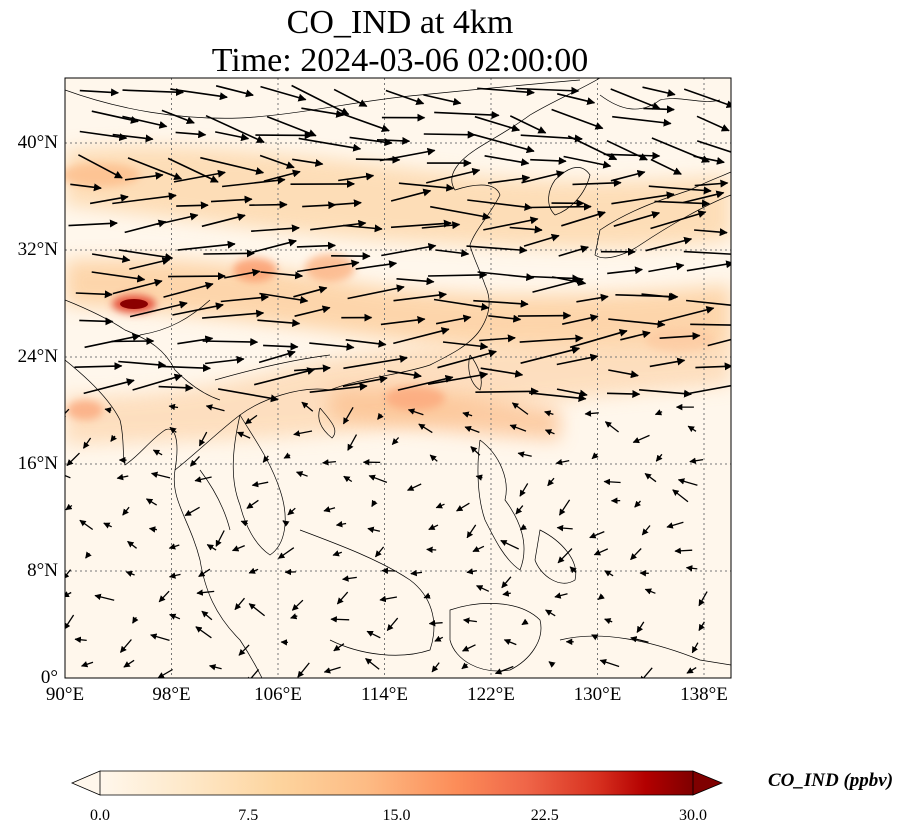 The height and width of the screenshot is (836, 915). Describe the element at coordinates (384, 694) in the screenshot. I see `longitude-tick-label: 114°E` at that location.